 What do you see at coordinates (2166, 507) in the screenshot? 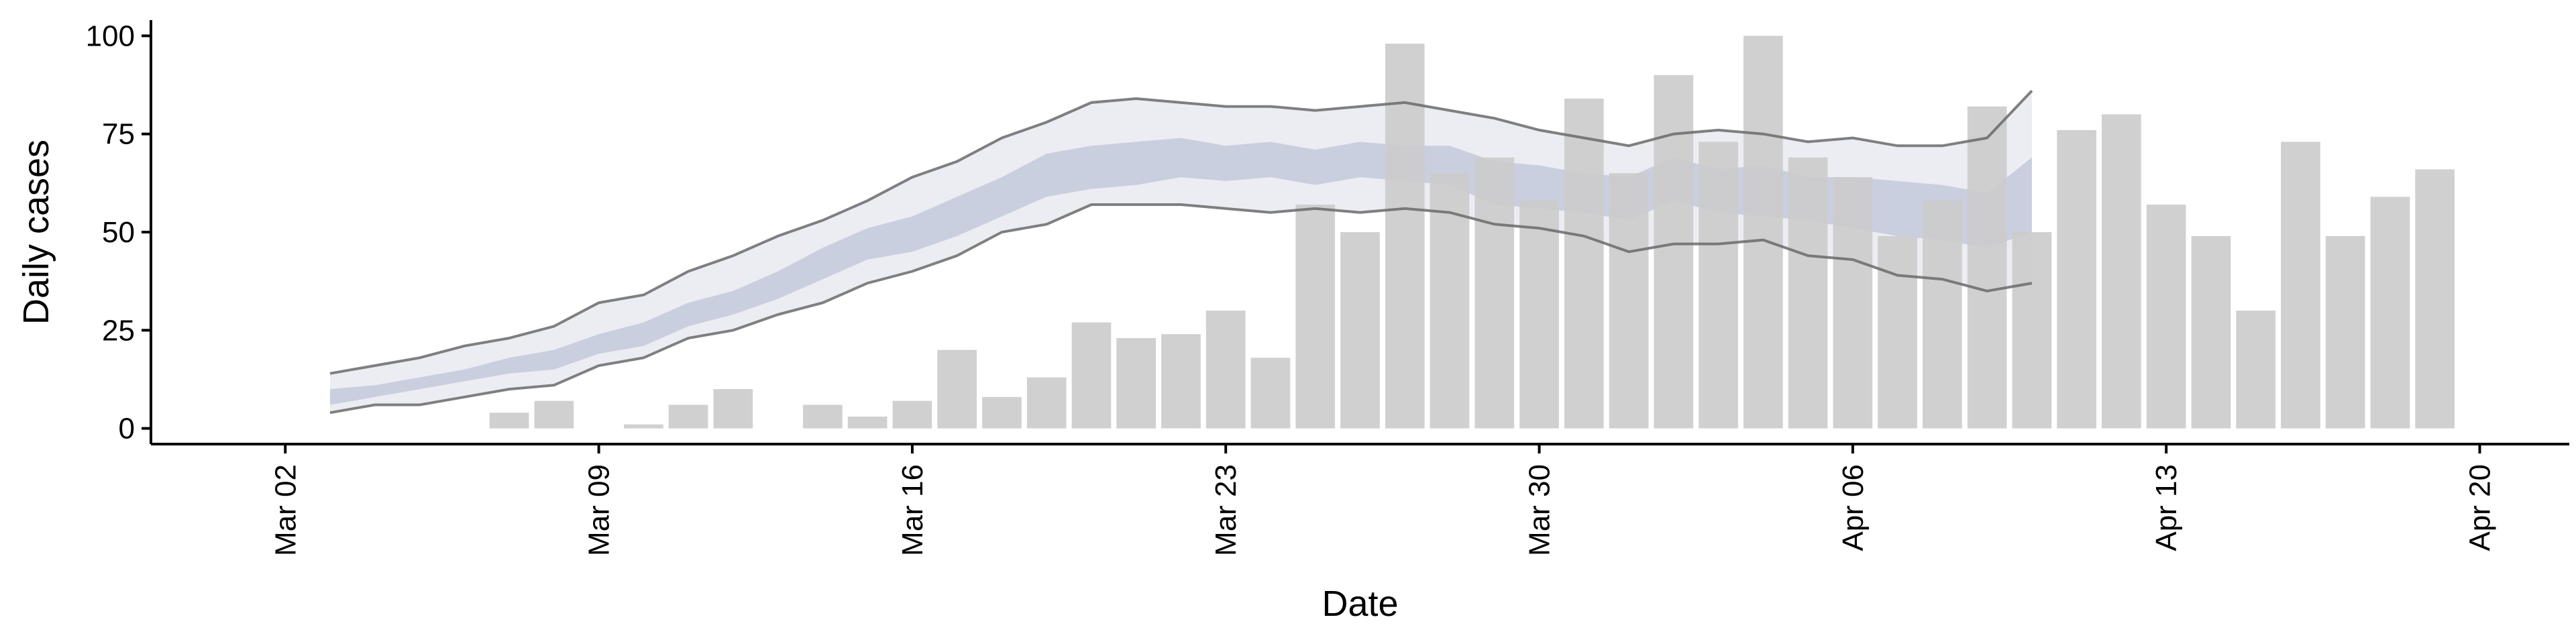
I see `x-tick-label: Apr 13` at bounding box center [2166, 507].